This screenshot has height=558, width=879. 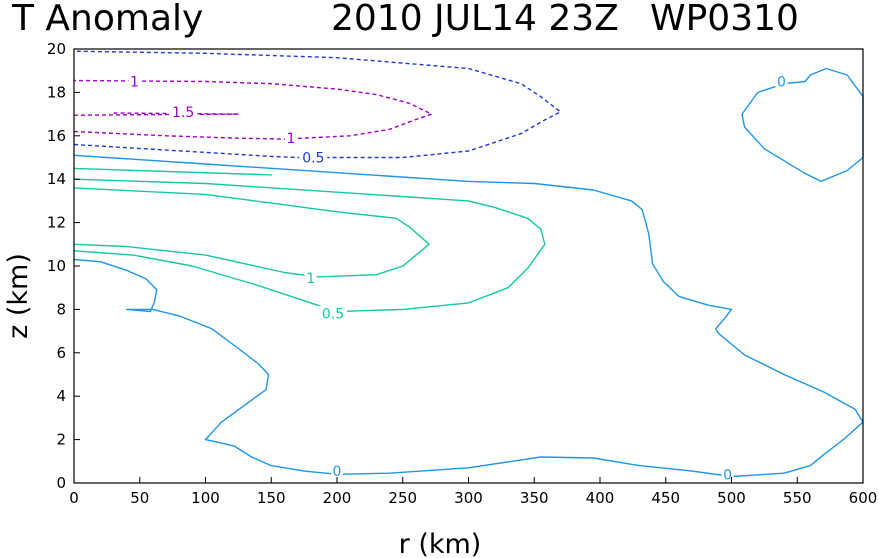 I want to click on y-tick-label: 12, so click(x=56, y=223).